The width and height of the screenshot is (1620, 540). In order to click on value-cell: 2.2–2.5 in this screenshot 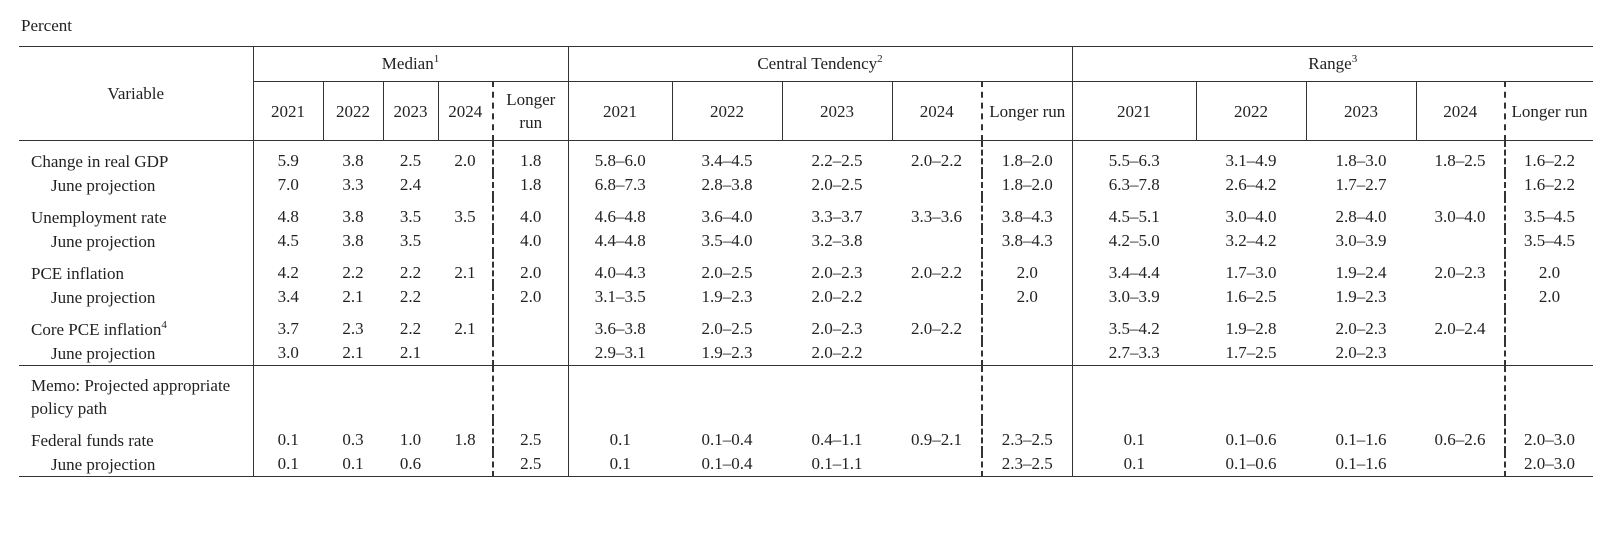, I will do `click(837, 160)`.